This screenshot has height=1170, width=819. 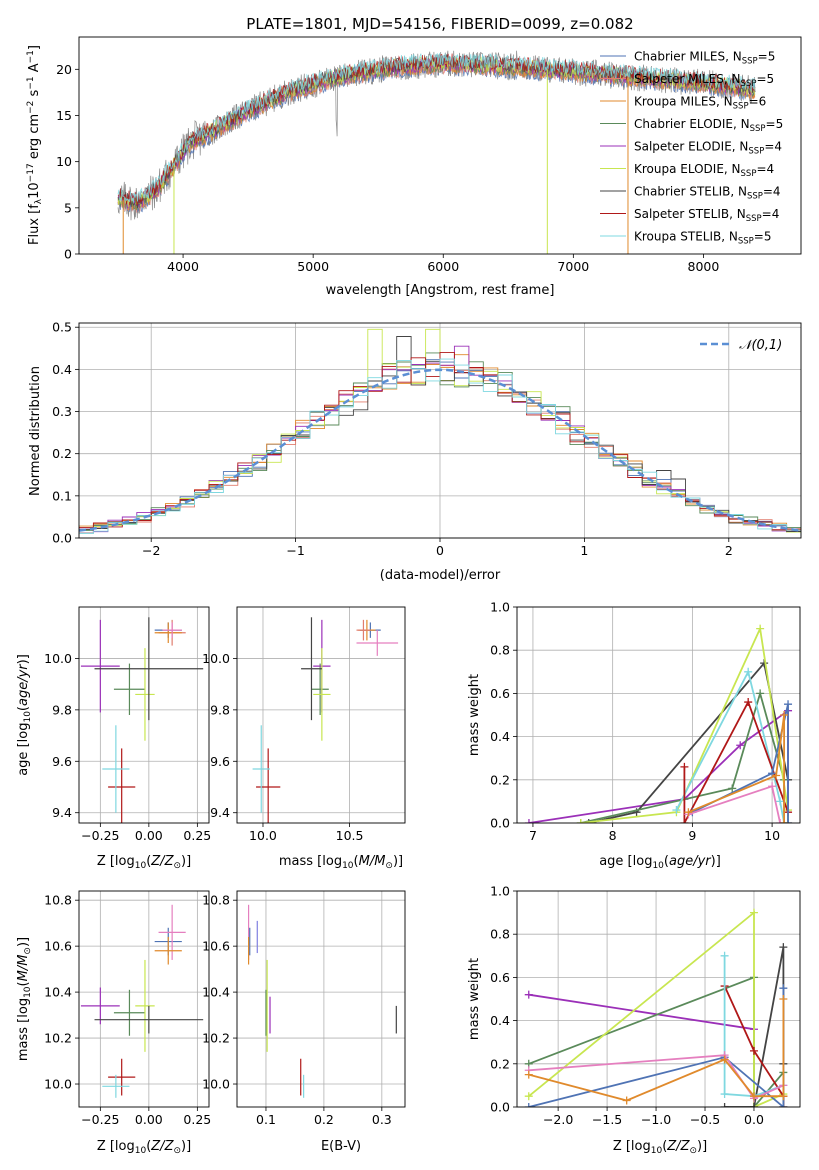 What do you see at coordinates (127, 1008) in the screenshot?
I see `z-mass-plot-area: −0.25 0.00 0.25 10.0 10.2 10.4 10.6 10.8` at bounding box center [127, 1008].